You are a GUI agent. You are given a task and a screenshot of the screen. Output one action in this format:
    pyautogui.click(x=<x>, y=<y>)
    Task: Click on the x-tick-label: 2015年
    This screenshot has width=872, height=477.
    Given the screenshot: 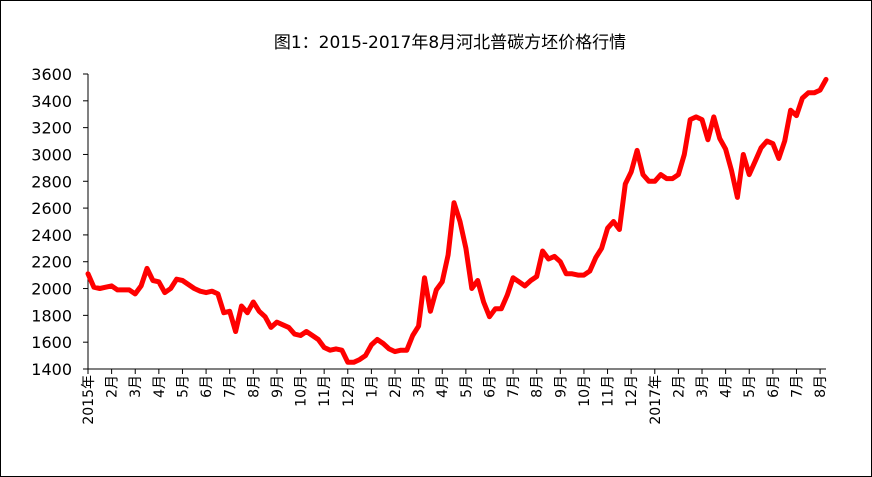 What is the action you would take?
    pyautogui.click(x=89, y=400)
    